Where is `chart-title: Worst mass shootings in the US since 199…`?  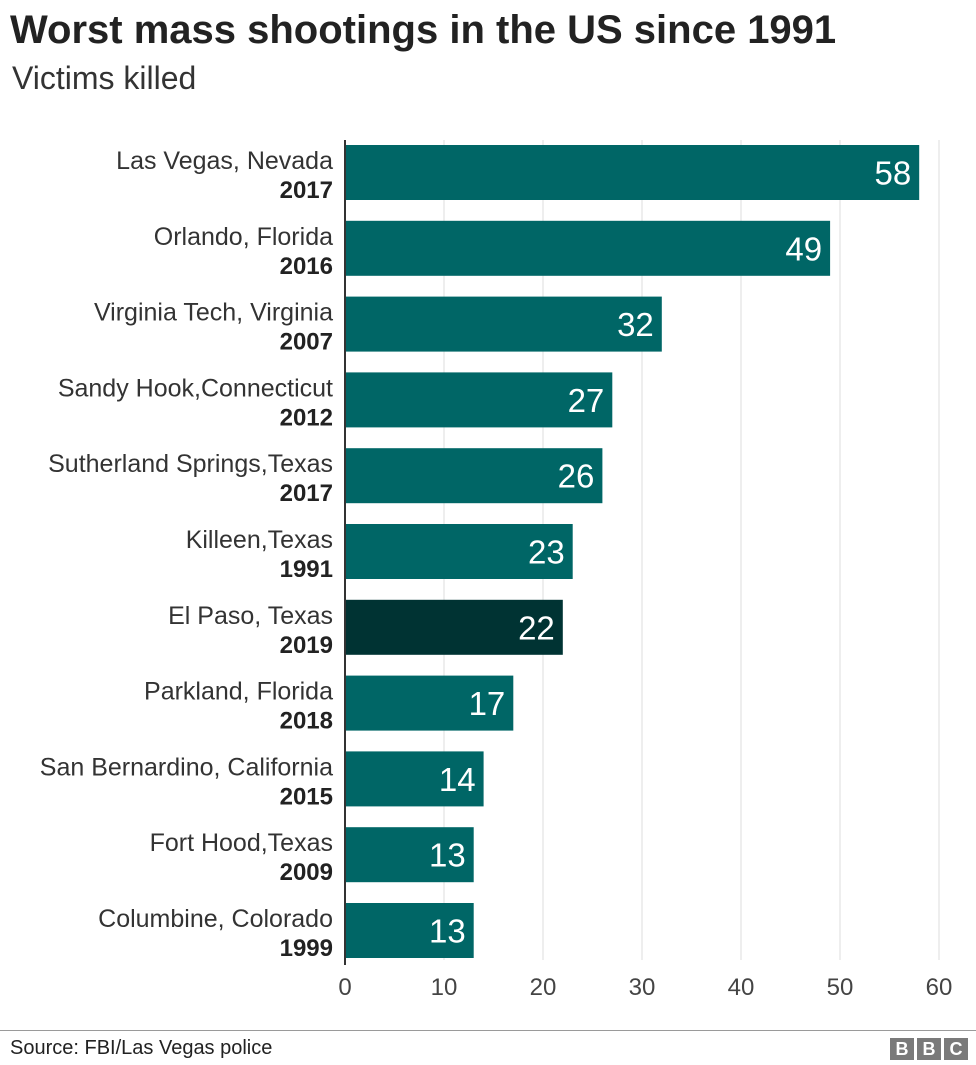
chart-title: Worst mass shootings in the US since 199… is located at coordinates (423, 30).